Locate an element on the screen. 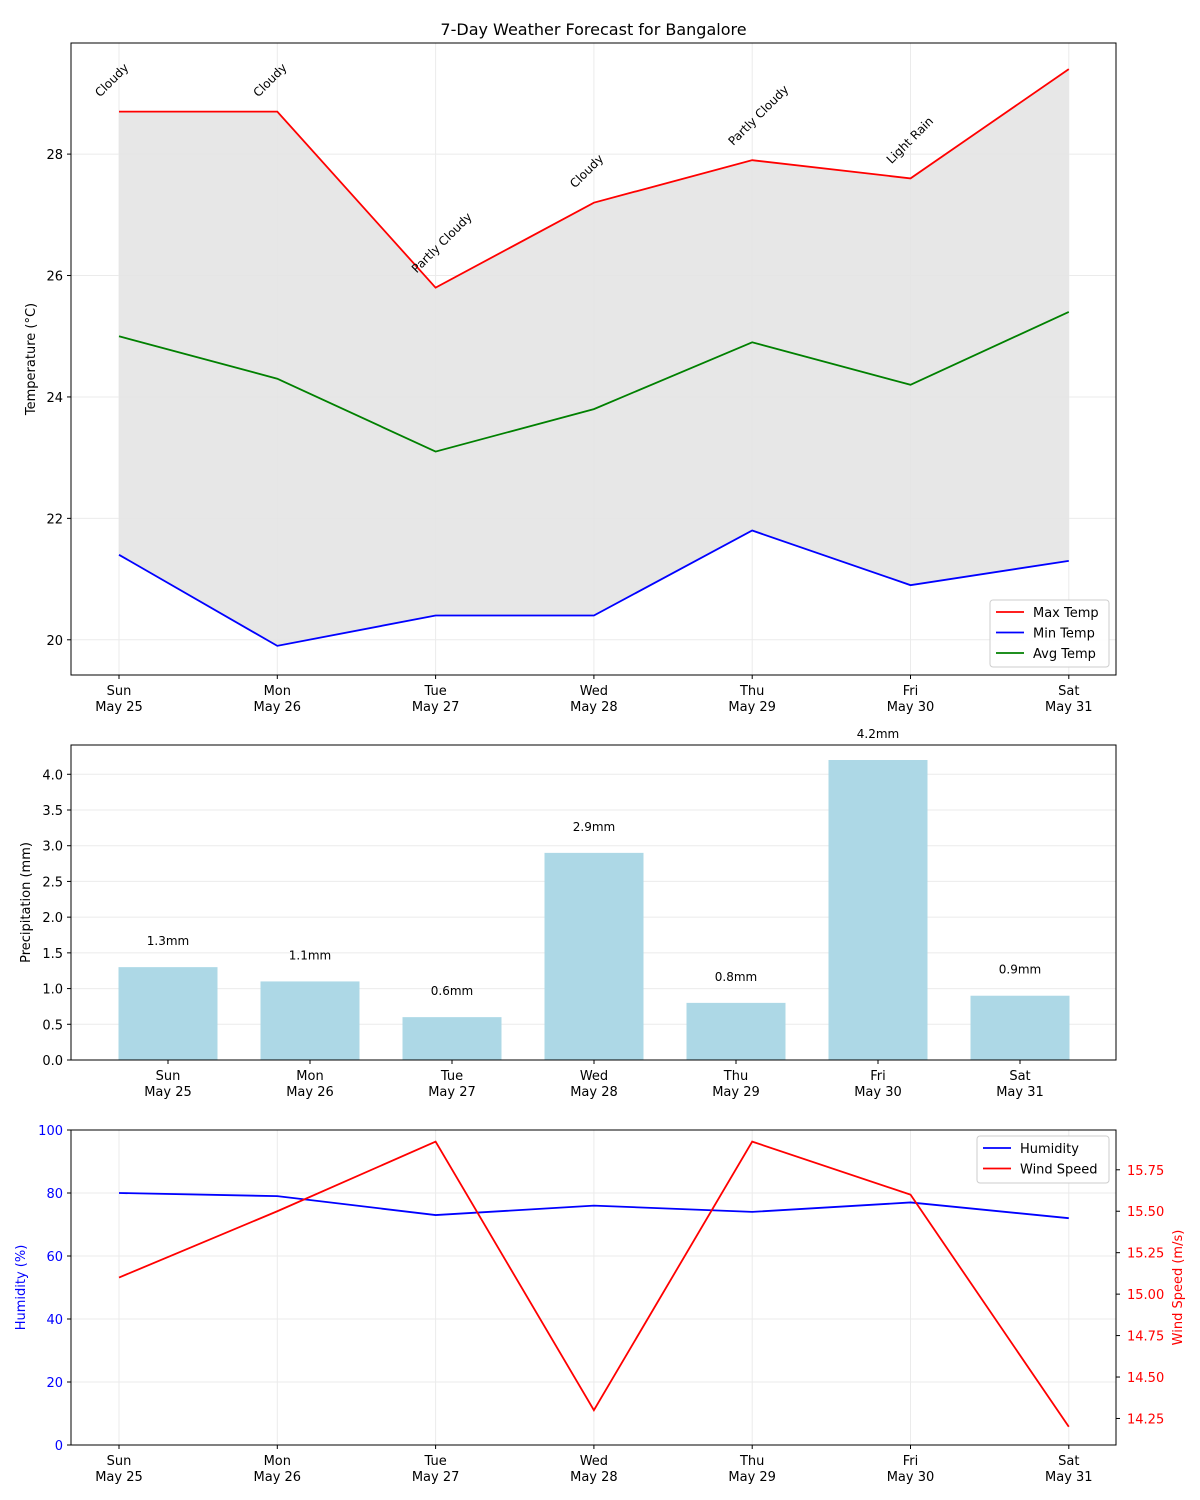  legend: Humidity Wind Speed is located at coordinates (1043, 1159).